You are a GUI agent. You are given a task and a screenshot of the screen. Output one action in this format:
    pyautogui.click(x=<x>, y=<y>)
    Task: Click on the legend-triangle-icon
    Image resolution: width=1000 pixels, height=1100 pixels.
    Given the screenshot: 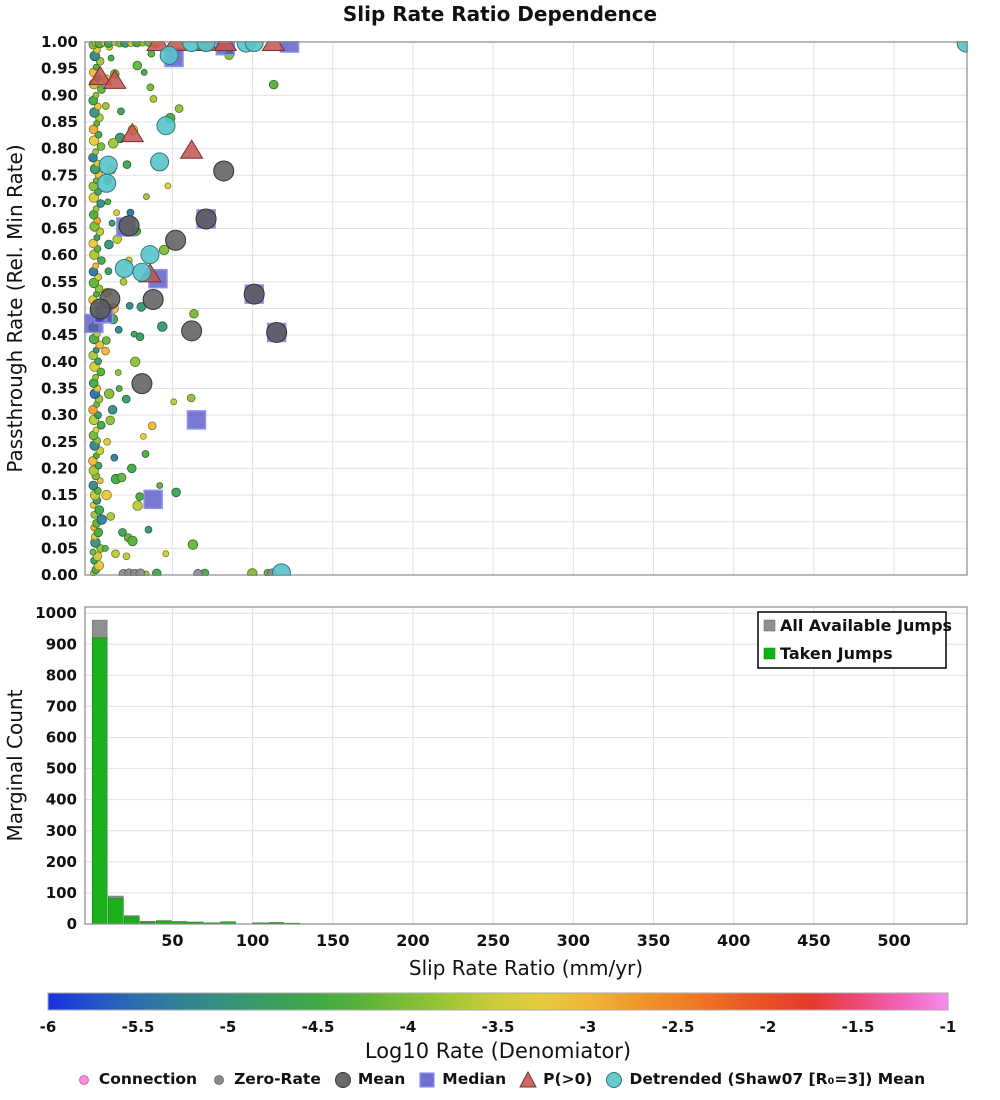 What is the action you would take?
    pyautogui.click(x=528, y=1079)
    